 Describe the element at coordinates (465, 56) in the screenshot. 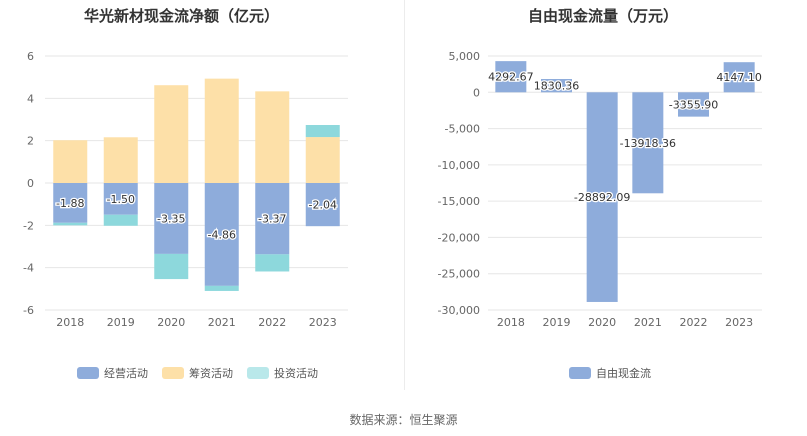

I see `y-tick-label: 5,000` at that location.